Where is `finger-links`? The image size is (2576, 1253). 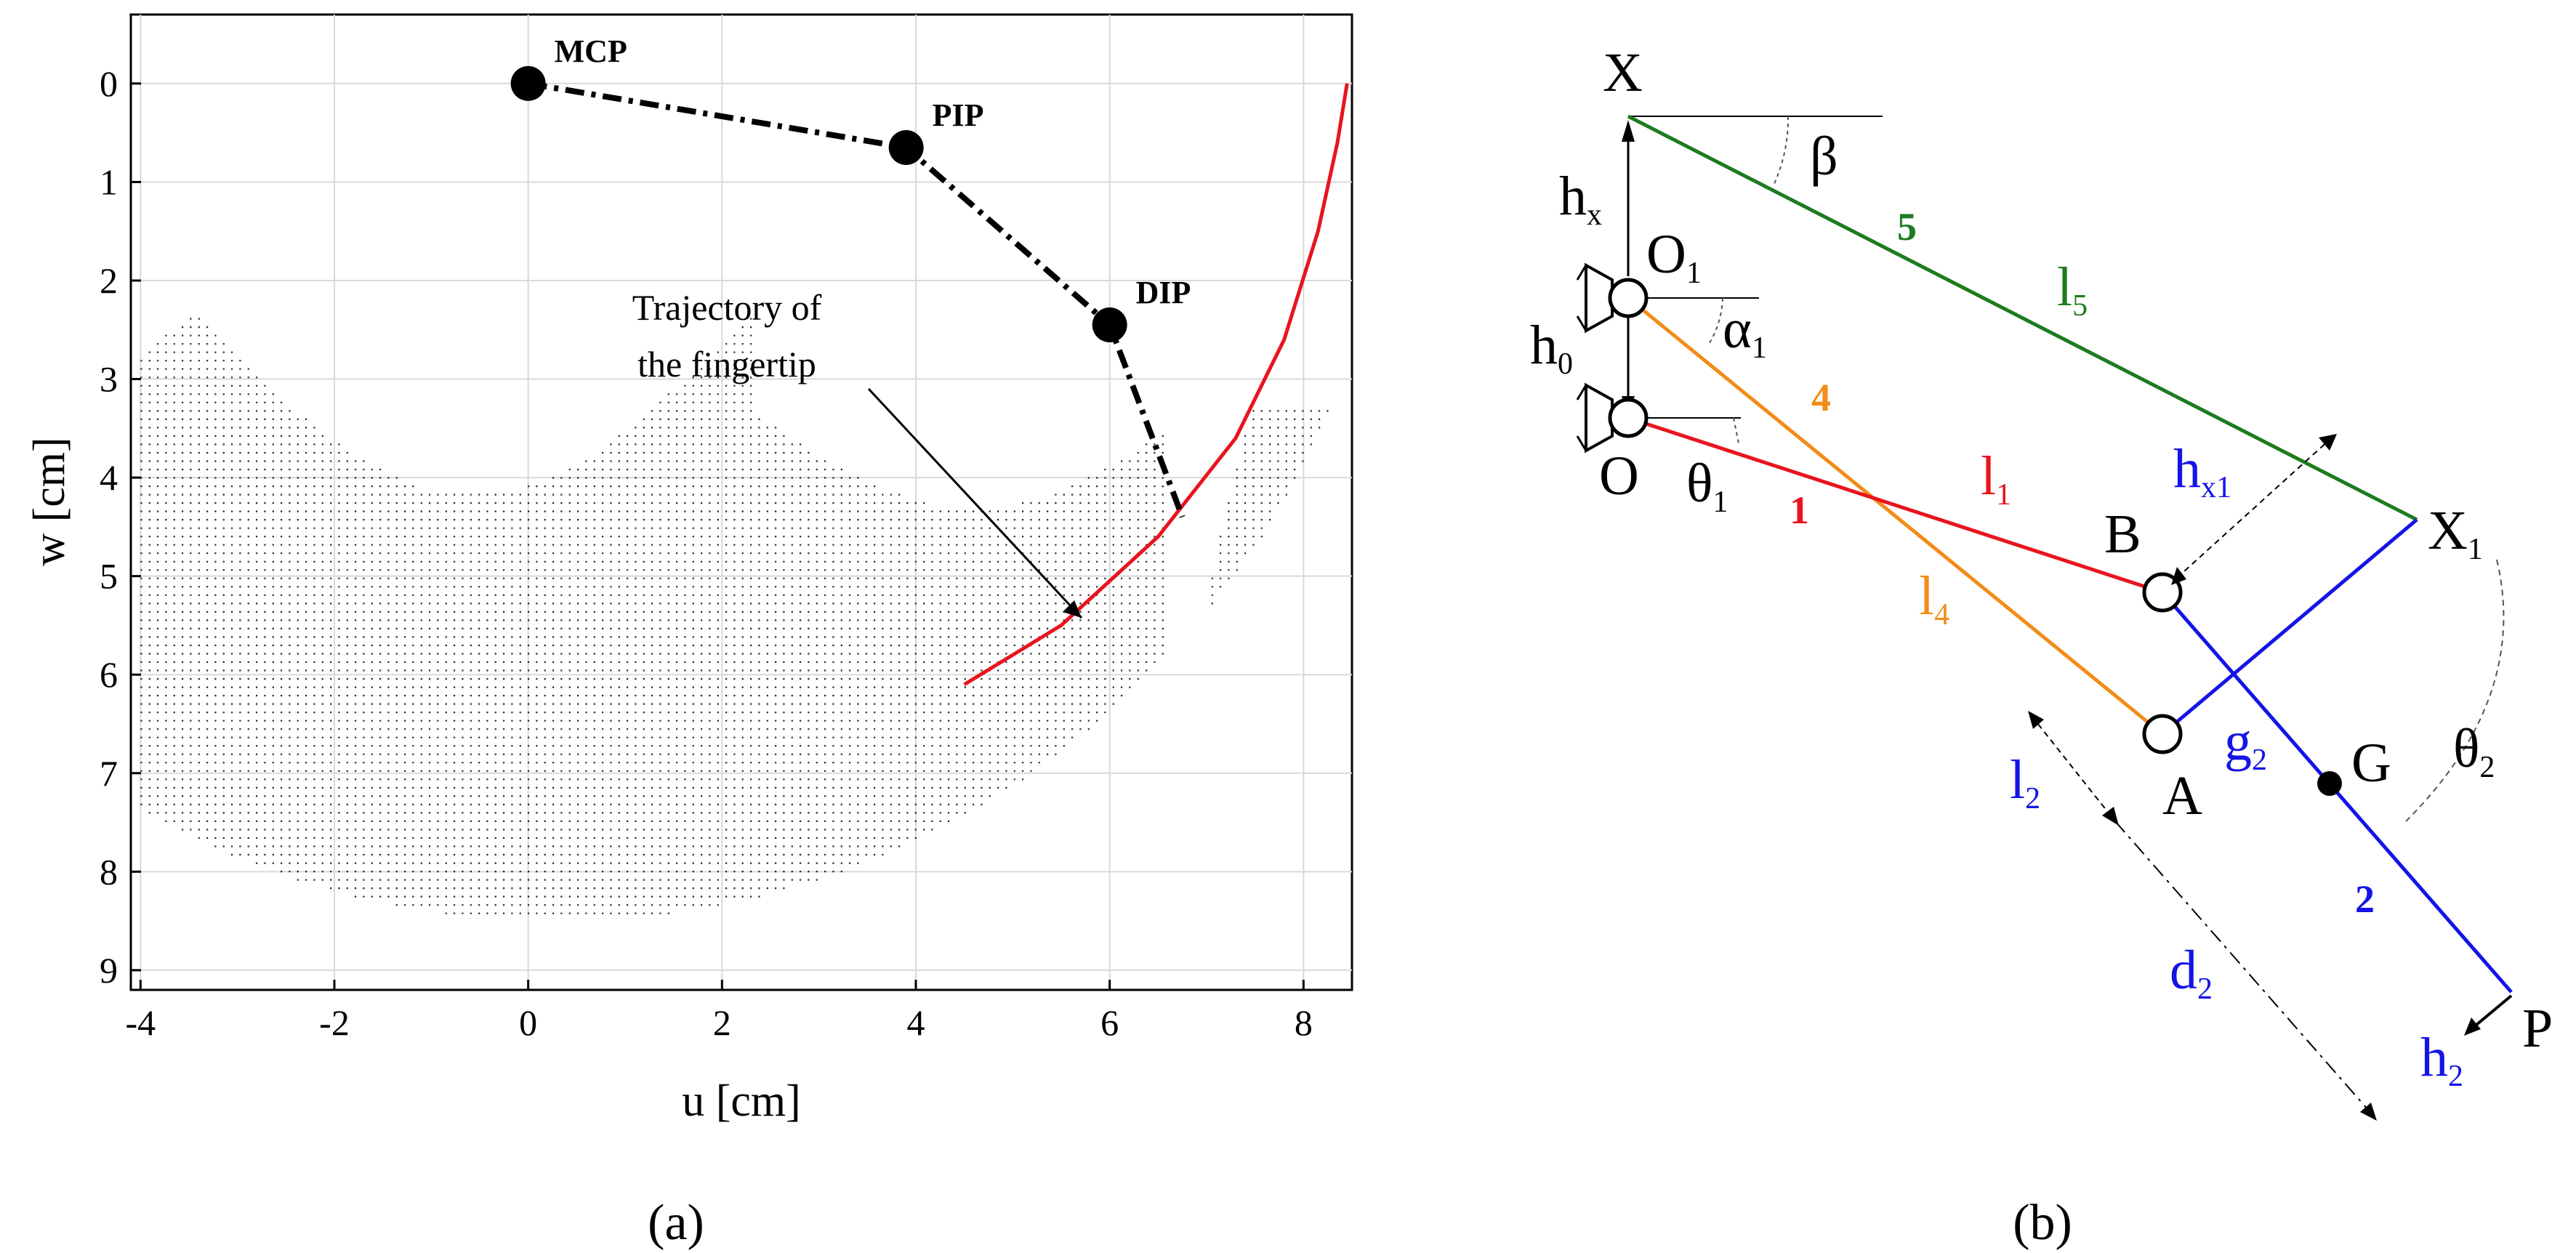 finger-links is located at coordinates (857, 299).